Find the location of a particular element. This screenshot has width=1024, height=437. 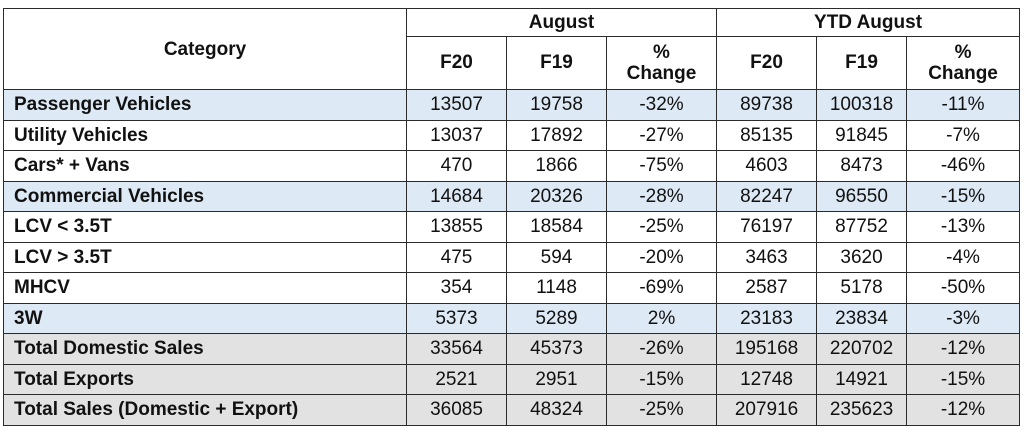

ytd-f20-cell: 23183 is located at coordinates (767, 318).